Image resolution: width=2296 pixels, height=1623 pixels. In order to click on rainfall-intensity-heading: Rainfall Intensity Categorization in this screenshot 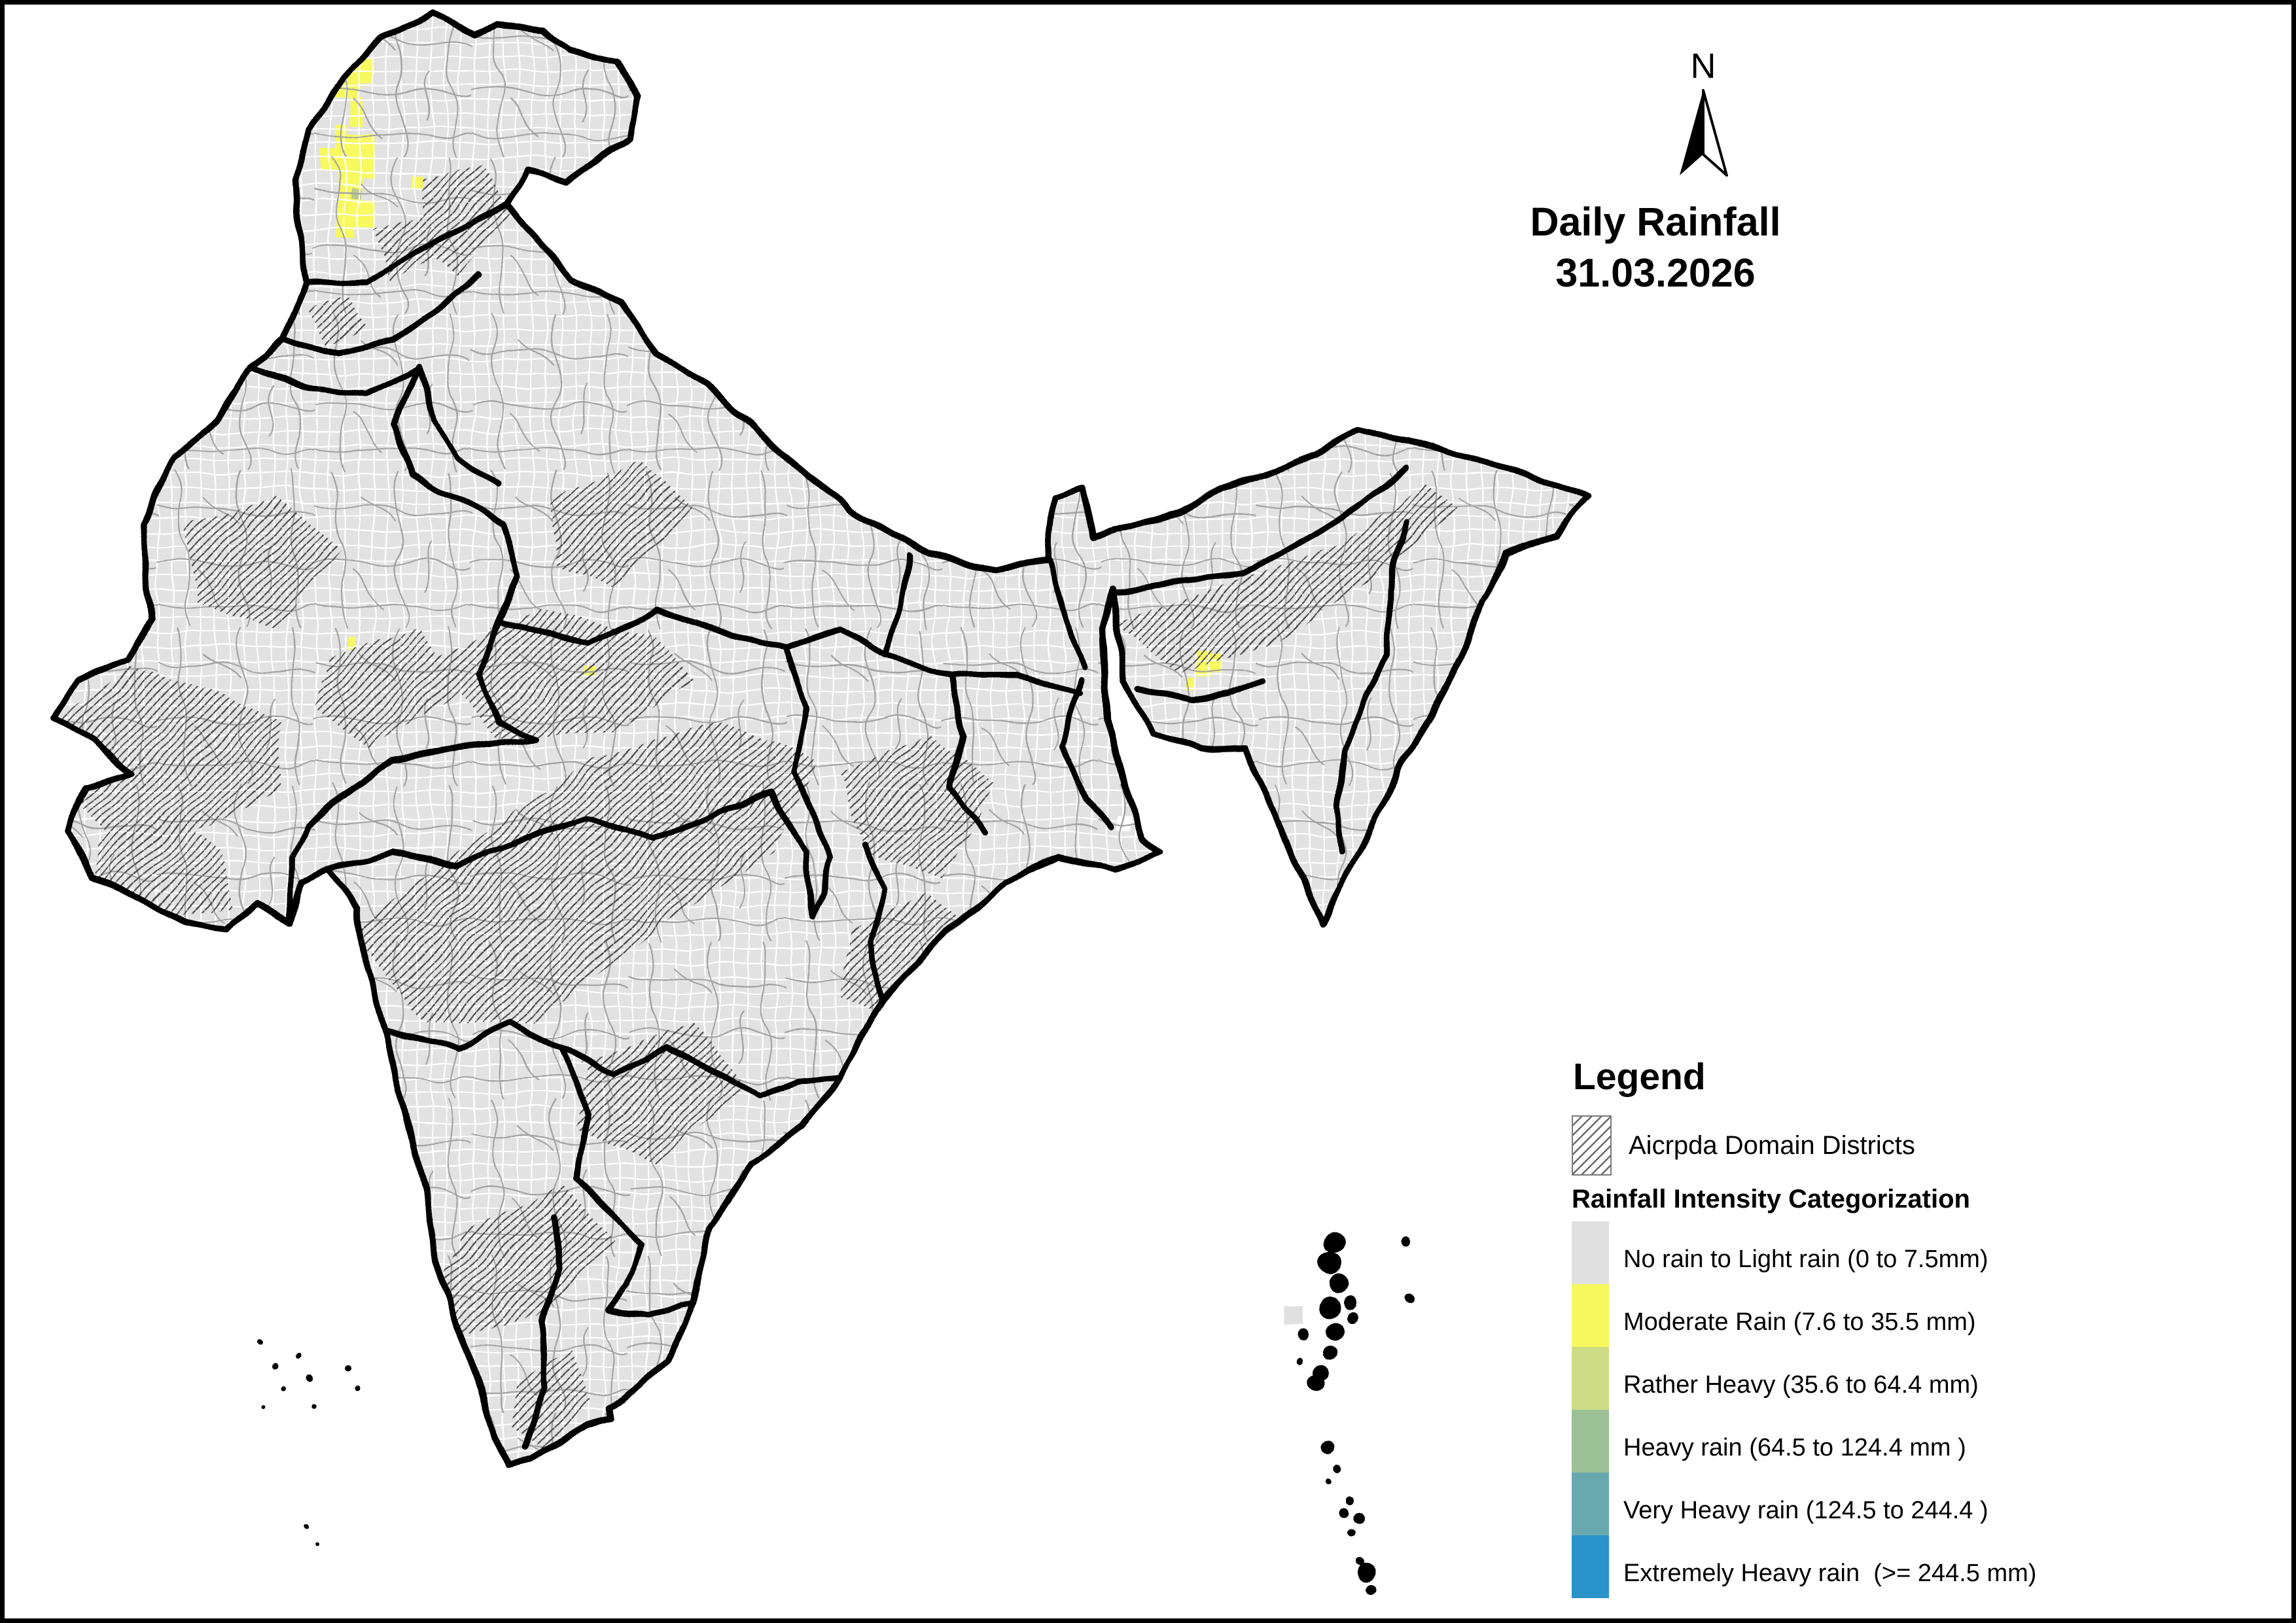, I will do `click(1771, 1199)`.